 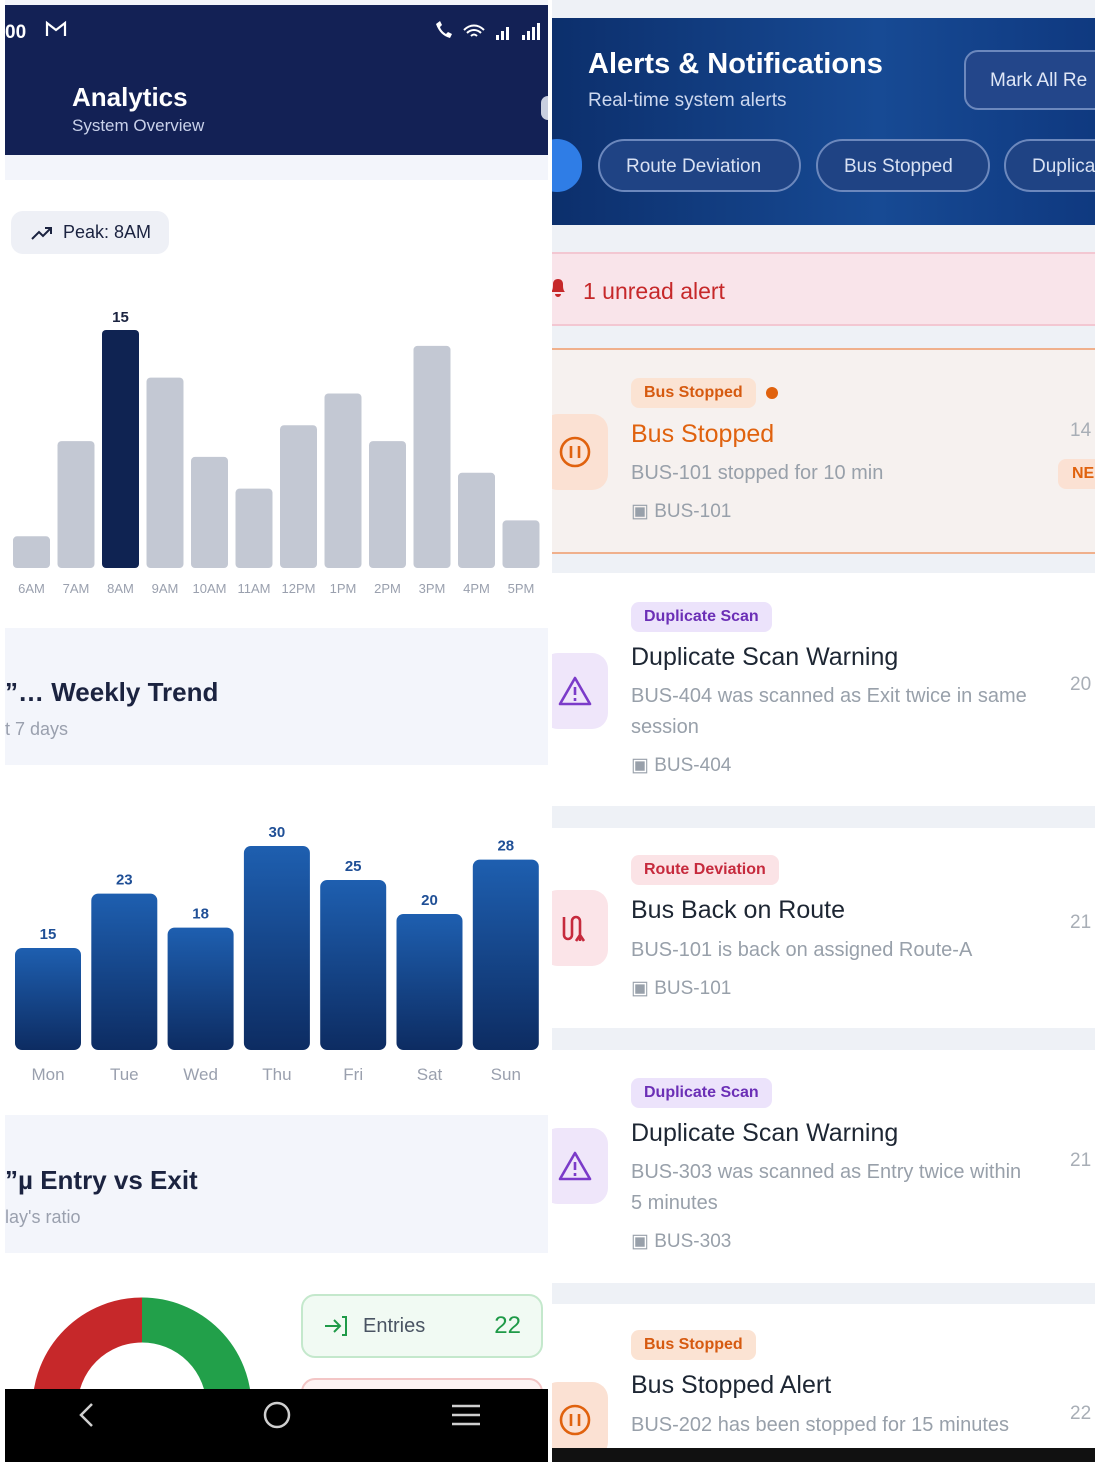 I want to click on filter-duplicate-scan: Duplica, so click(x=1049, y=165).